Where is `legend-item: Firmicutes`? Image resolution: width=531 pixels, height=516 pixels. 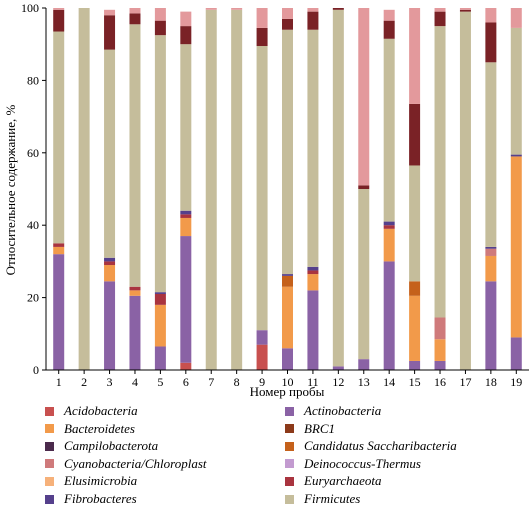
legend-item: Firmicutes is located at coordinates (322, 499).